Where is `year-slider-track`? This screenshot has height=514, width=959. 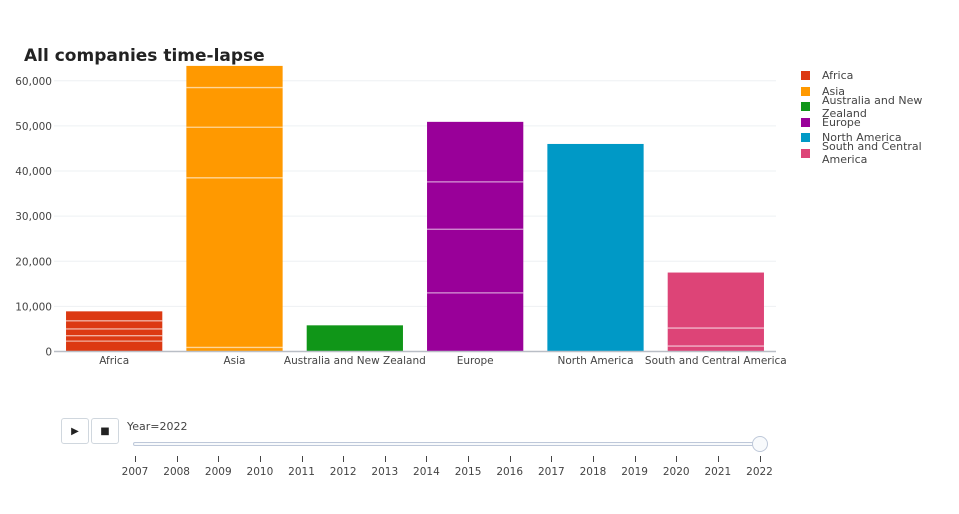
year-slider-track is located at coordinates (446, 444).